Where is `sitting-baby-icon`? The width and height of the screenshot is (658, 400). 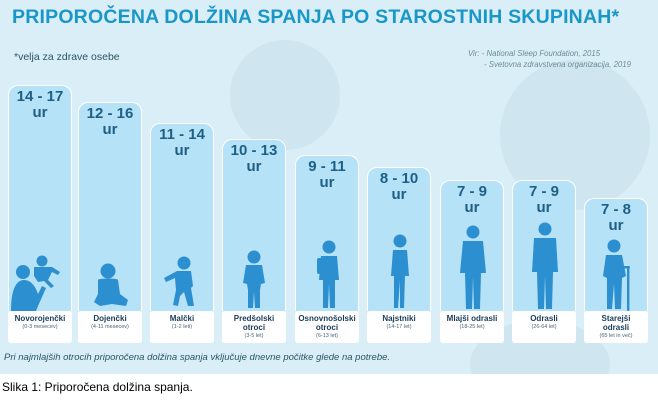
sitting-baby-icon is located at coordinates (111, 284).